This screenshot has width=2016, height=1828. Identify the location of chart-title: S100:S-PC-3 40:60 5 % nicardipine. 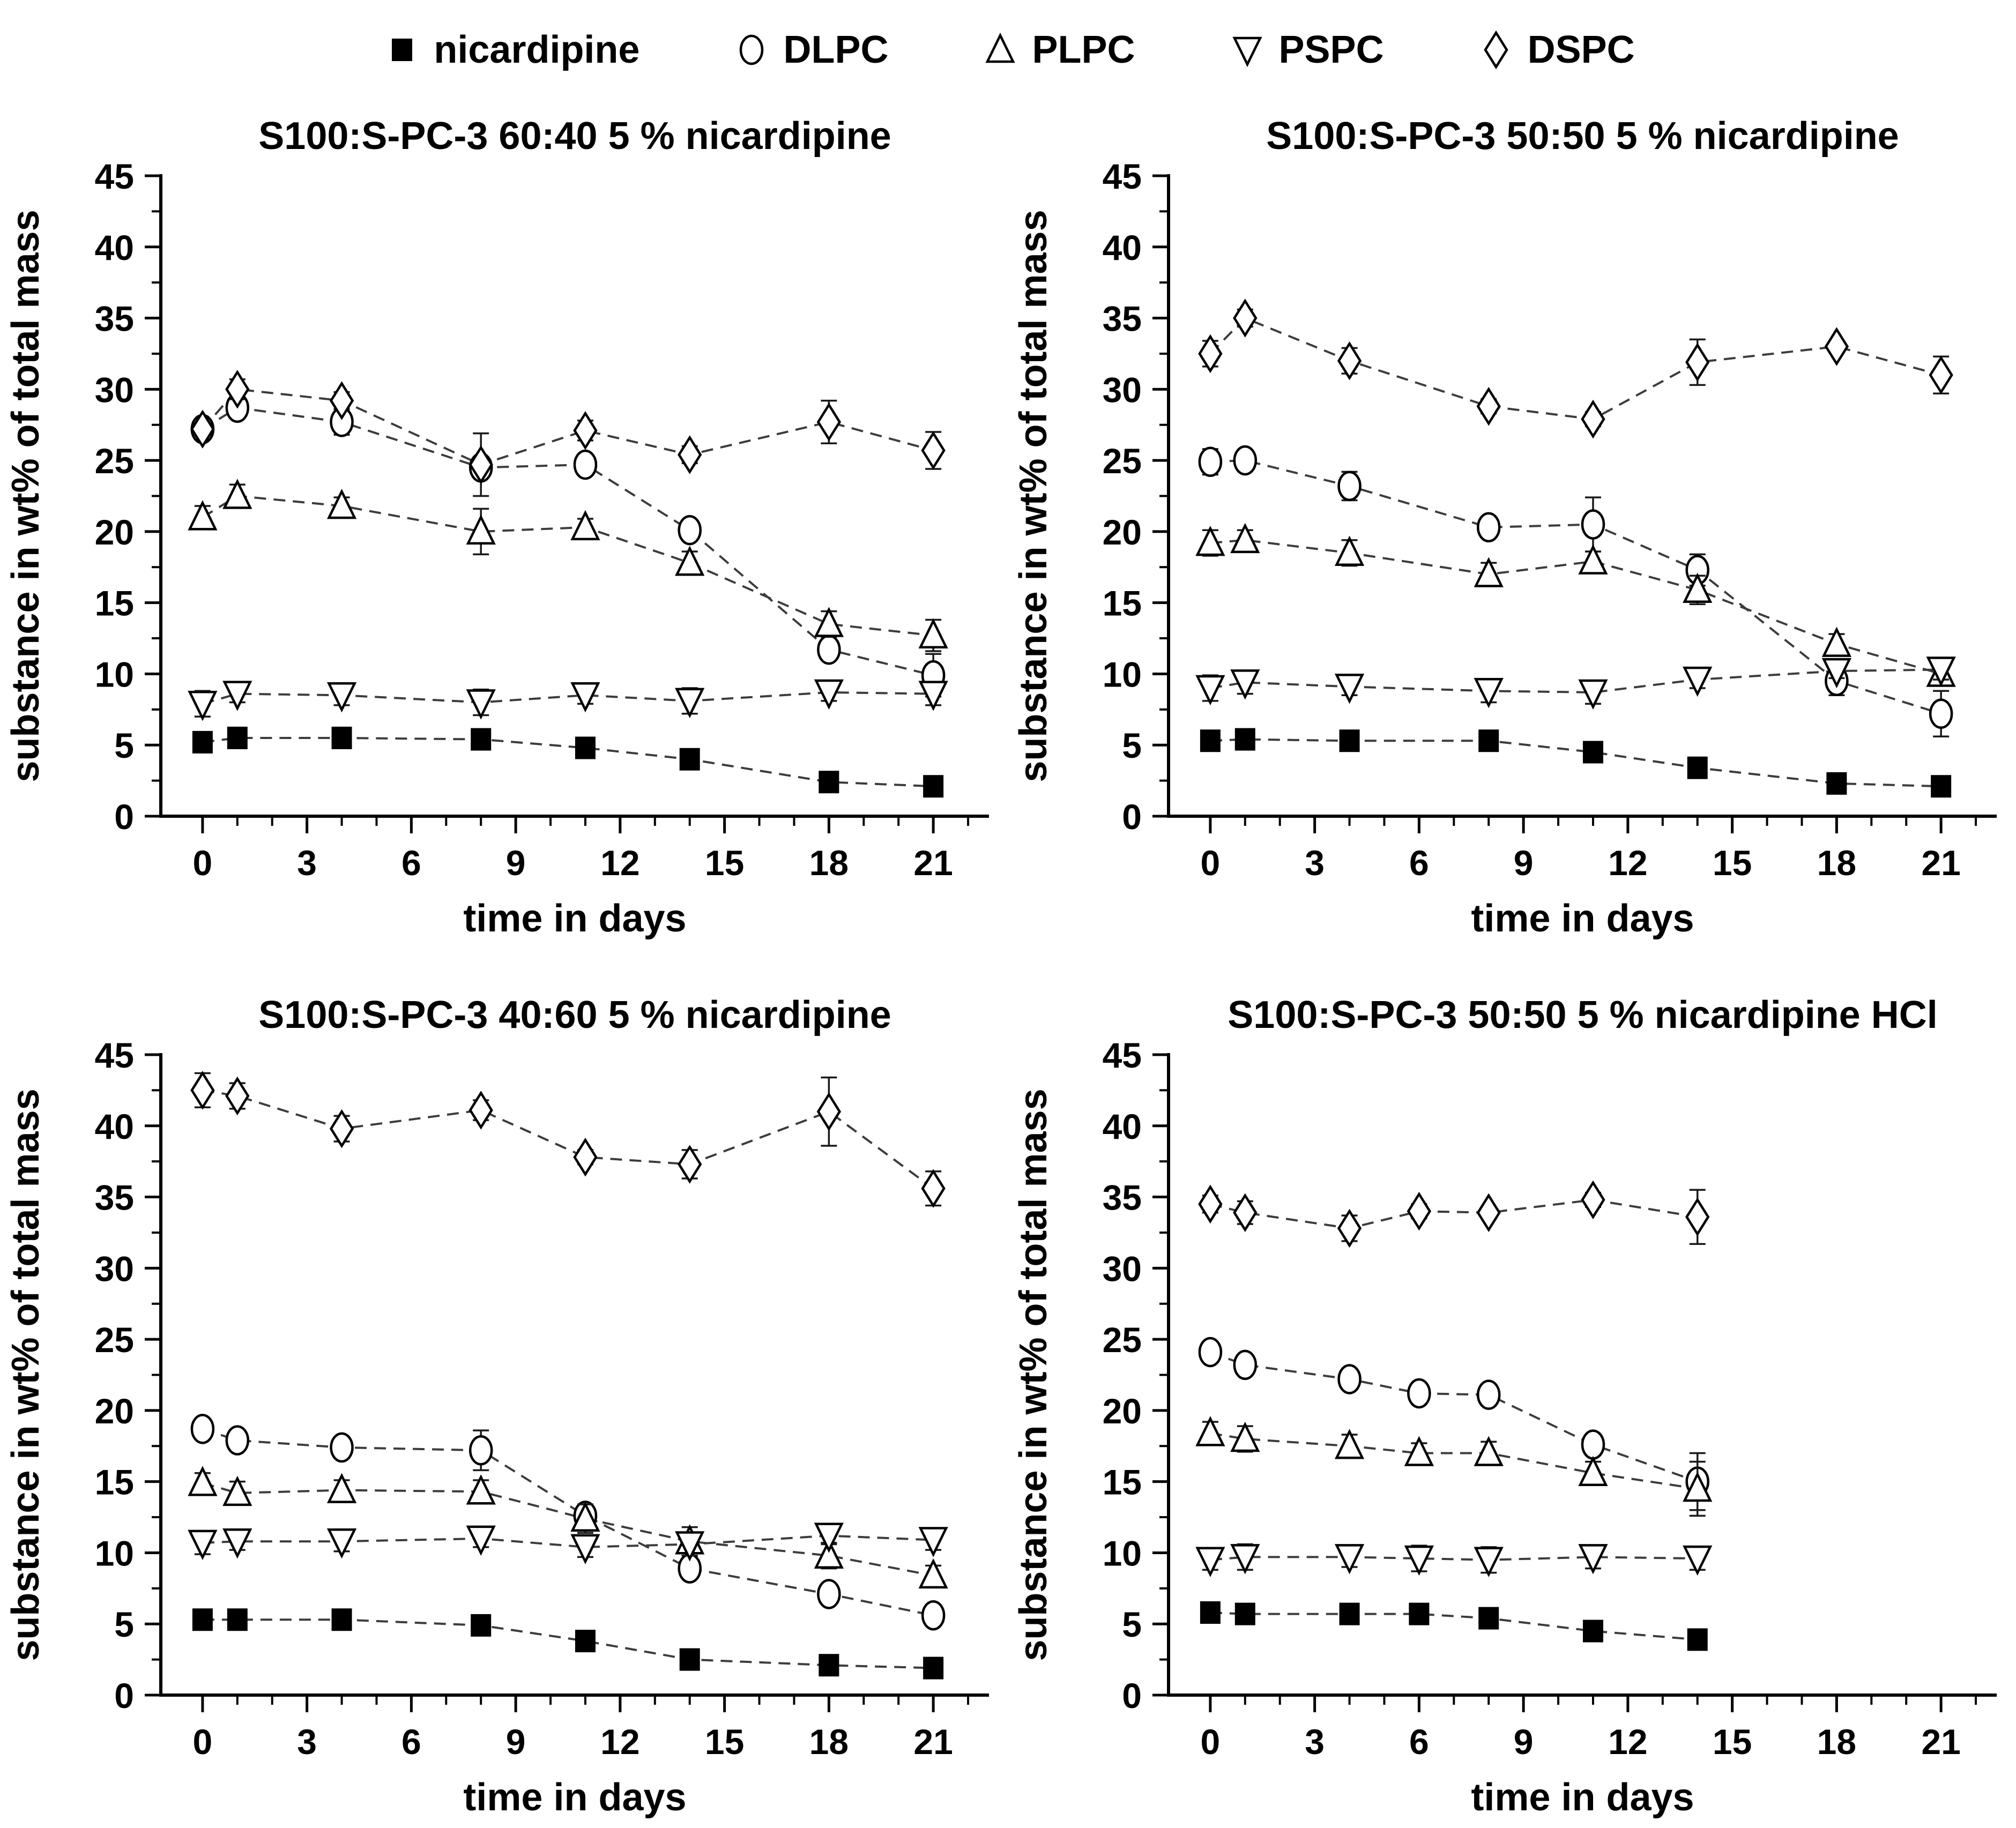
(574, 1015).